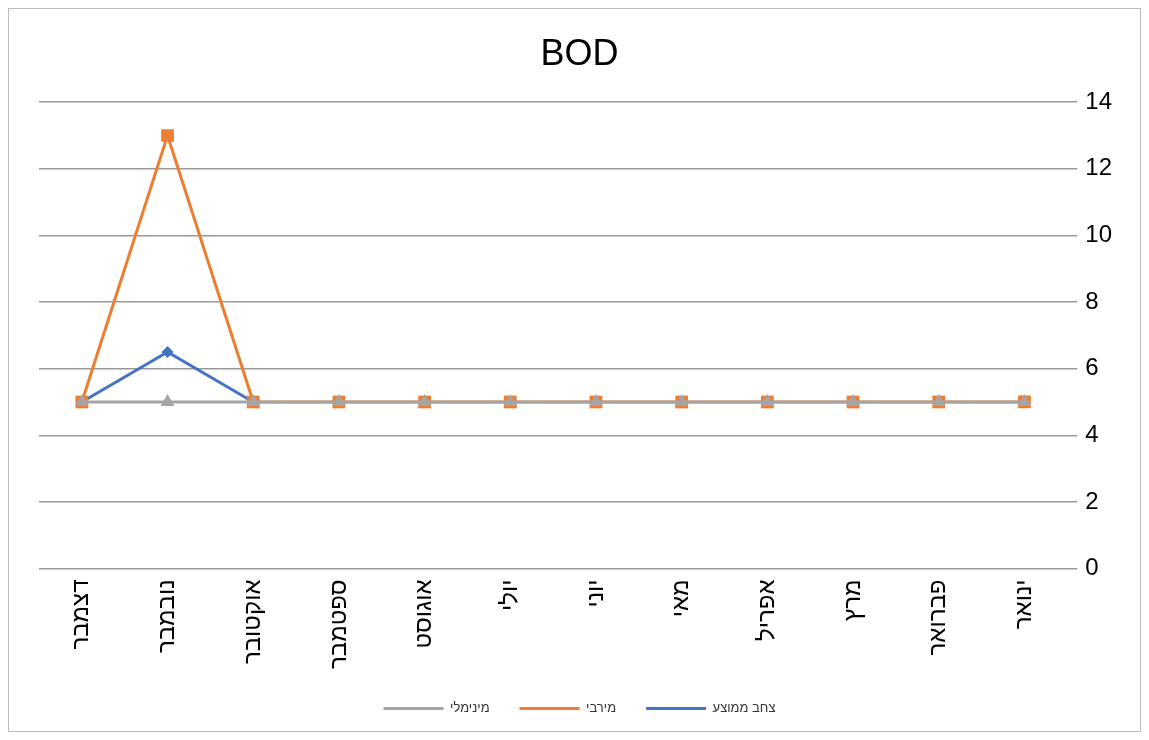  What do you see at coordinates (1092, 567) in the screenshot?
I see `y-tick-label: 0` at bounding box center [1092, 567].